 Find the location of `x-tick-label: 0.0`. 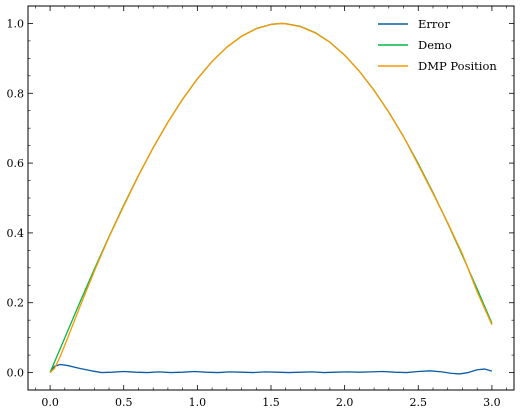

x-tick-label: 0.0 is located at coordinates (50, 402).